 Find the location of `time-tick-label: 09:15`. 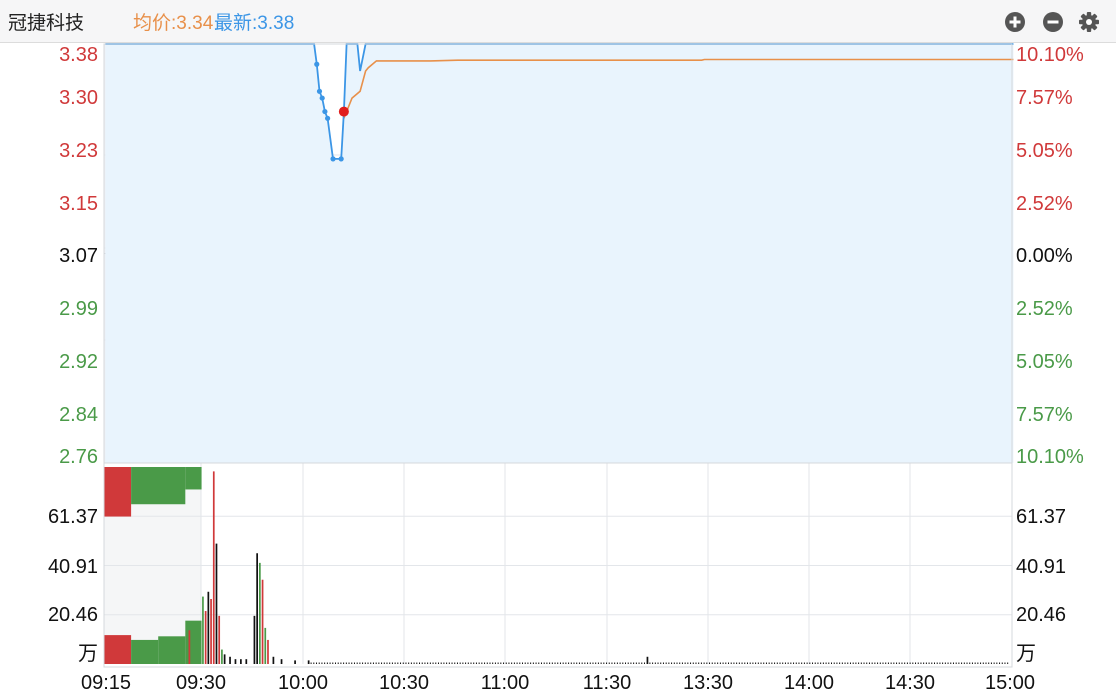

time-tick-label: 09:15 is located at coordinates (106, 683).